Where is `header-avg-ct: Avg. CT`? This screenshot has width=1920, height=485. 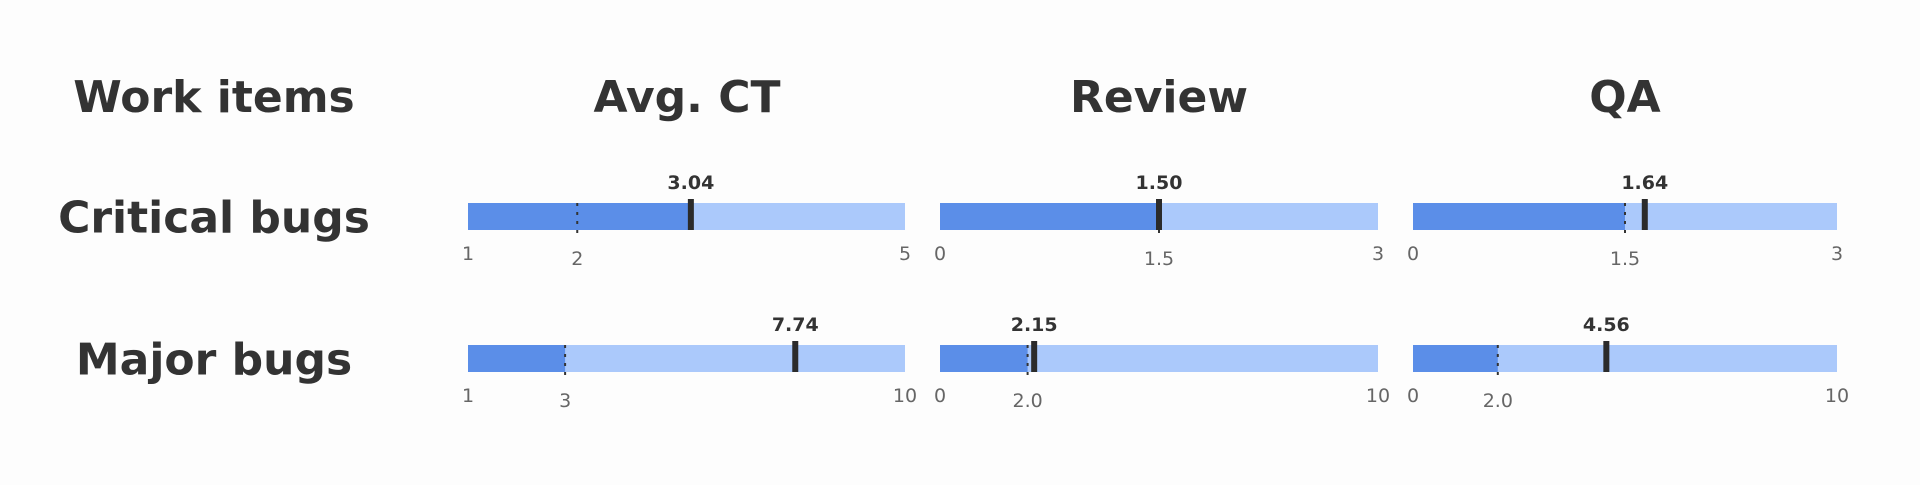
header-avg-ct: Avg. CT is located at coordinates (687, 97).